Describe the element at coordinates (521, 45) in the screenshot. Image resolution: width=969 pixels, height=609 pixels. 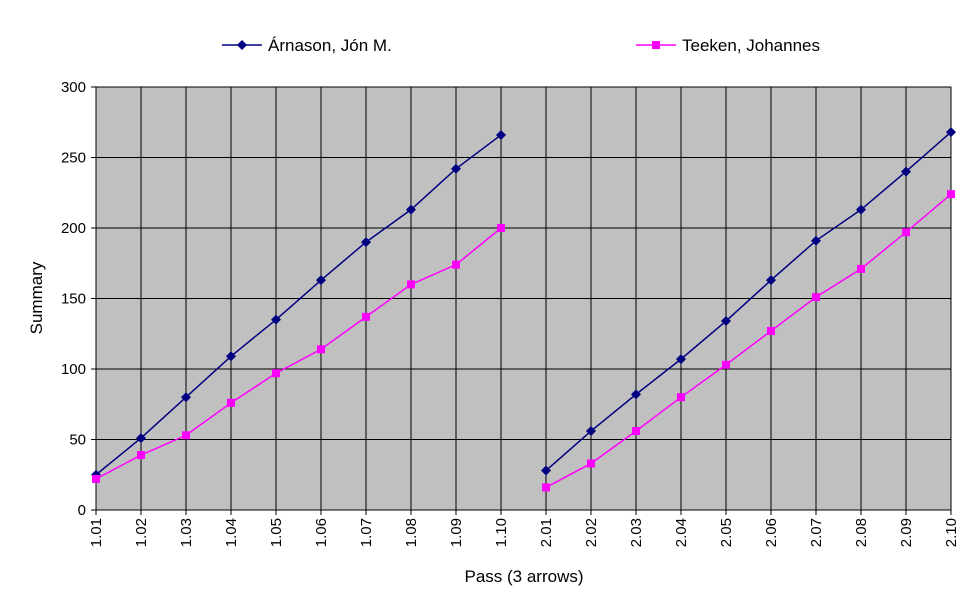
I see `legend: Árnason, Jón M. Teeken, Johannes` at that location.